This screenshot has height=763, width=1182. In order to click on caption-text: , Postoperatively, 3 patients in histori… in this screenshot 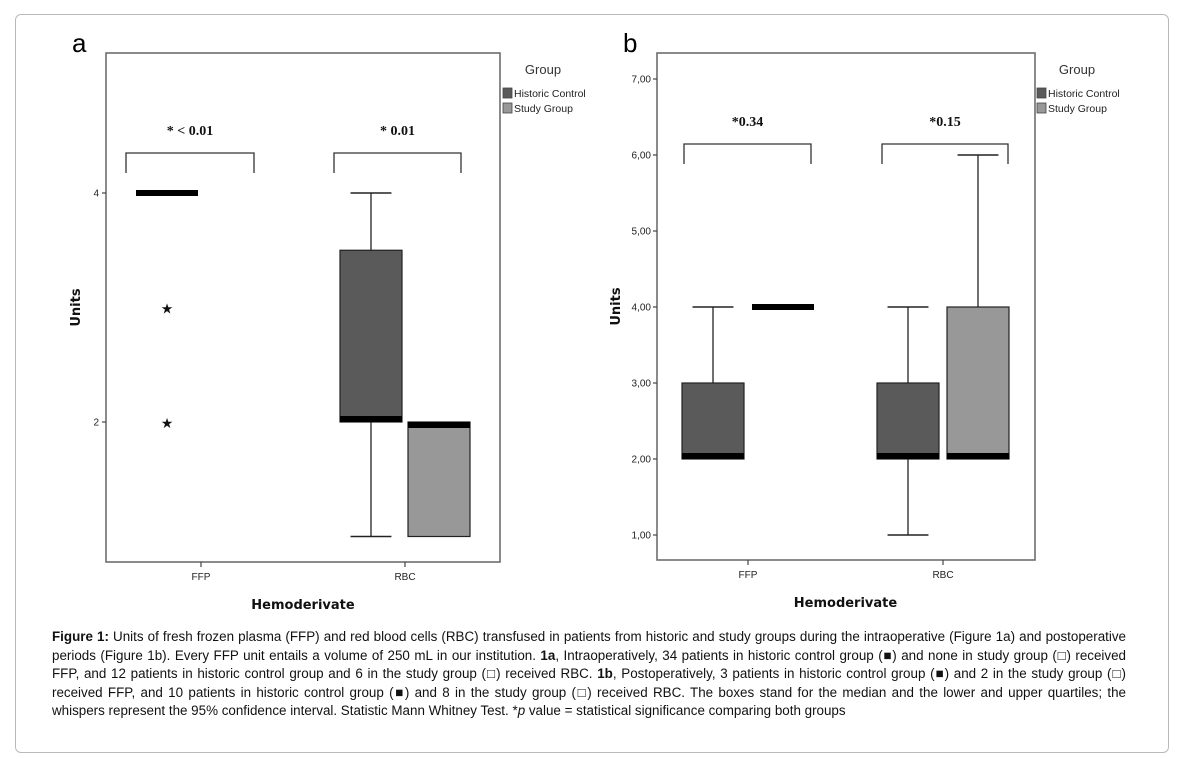, I will do `click(589, 692)`.